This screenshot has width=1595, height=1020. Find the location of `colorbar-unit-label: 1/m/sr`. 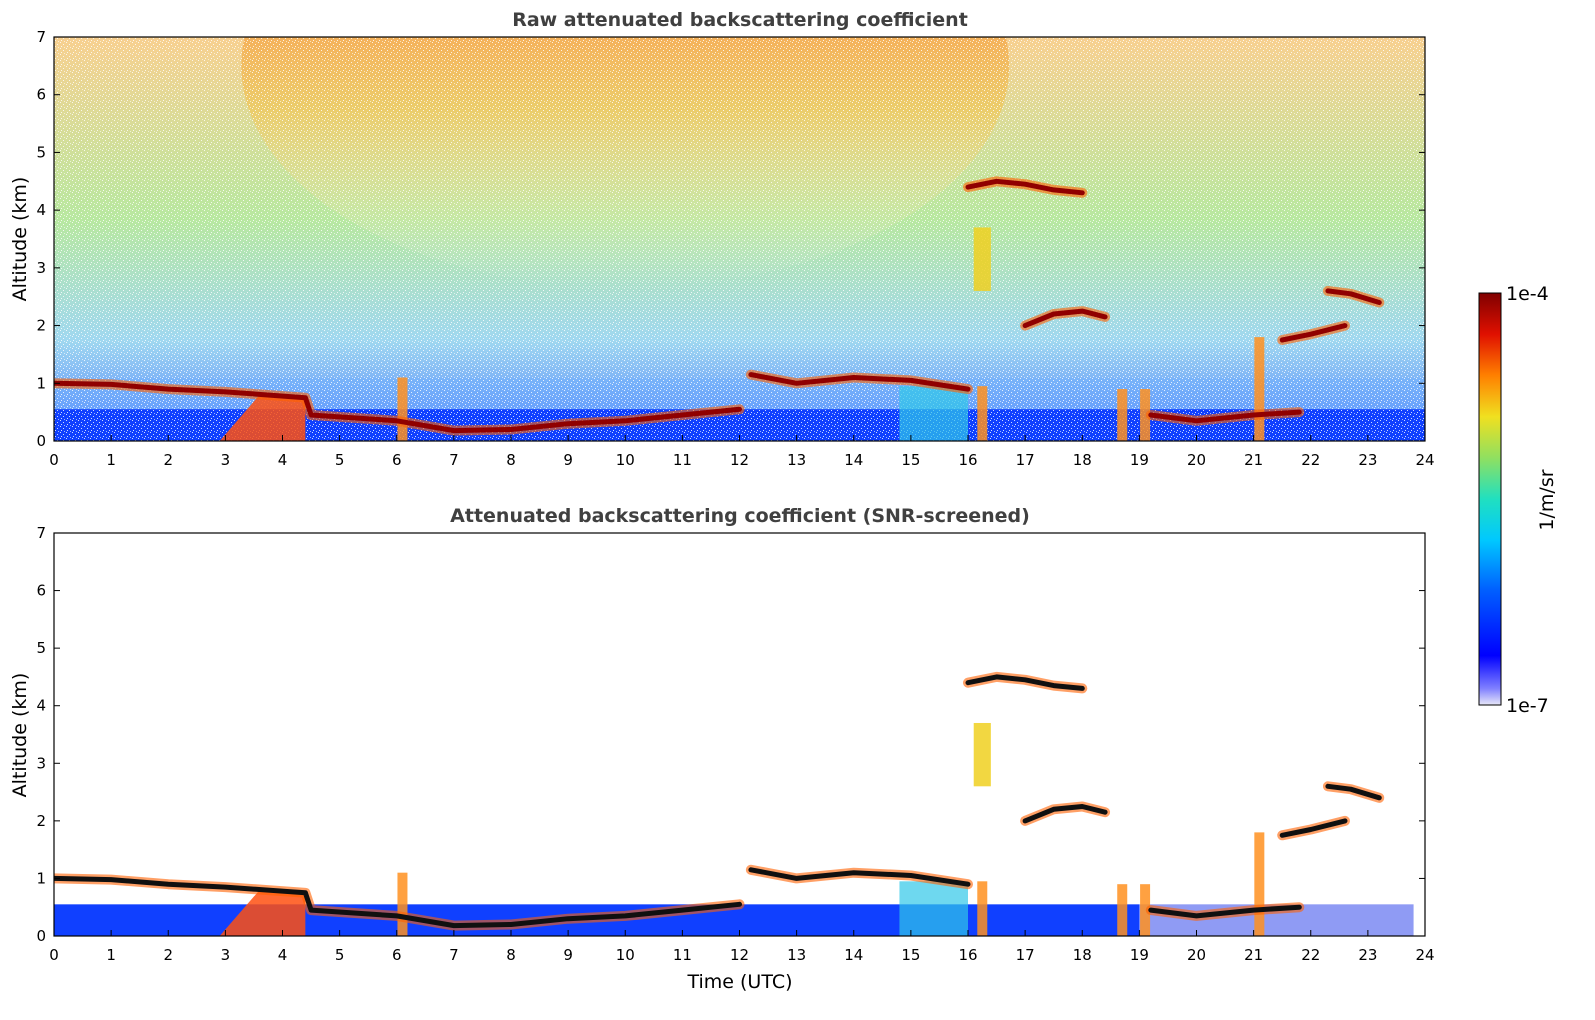

colorbar-unit-label: 1/m/sr is located at coordinates (1547, 499).